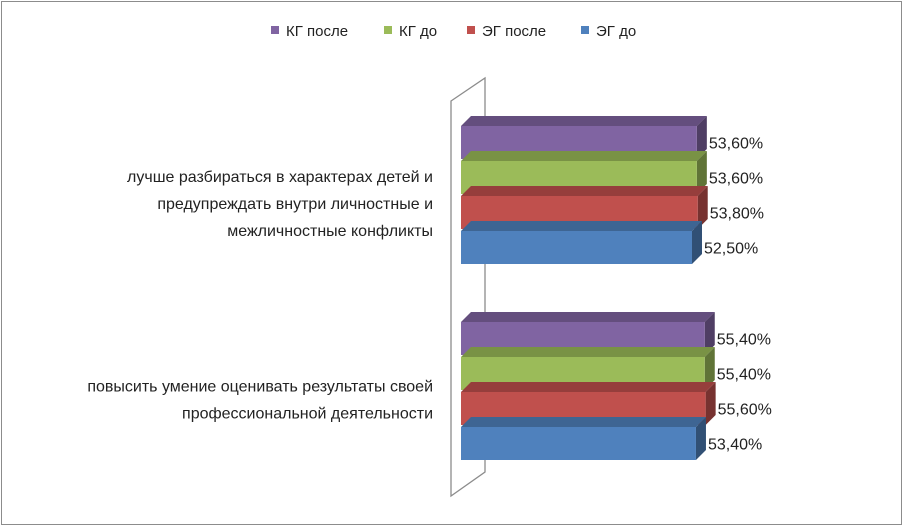 Image resolution: width=905 pixels, height=528 pixels. Describe the element at coordinates (295, 204) in the screenshot. I see `category-label: предупреждать внутри личностные и` at that location.